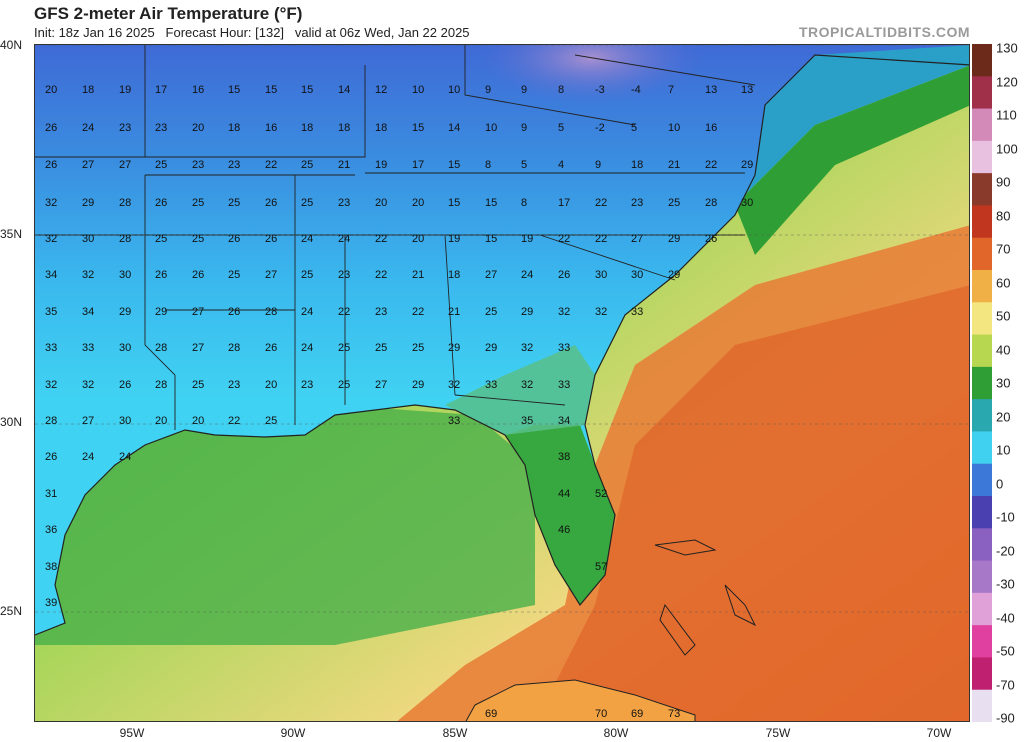 Image resolution: width=1024 pixels, height=742 pixels. What do you see at coordinates (1007, 148) in the screenshot?
I see `colorbar-label: 100` at bounding box center [1007, 148].